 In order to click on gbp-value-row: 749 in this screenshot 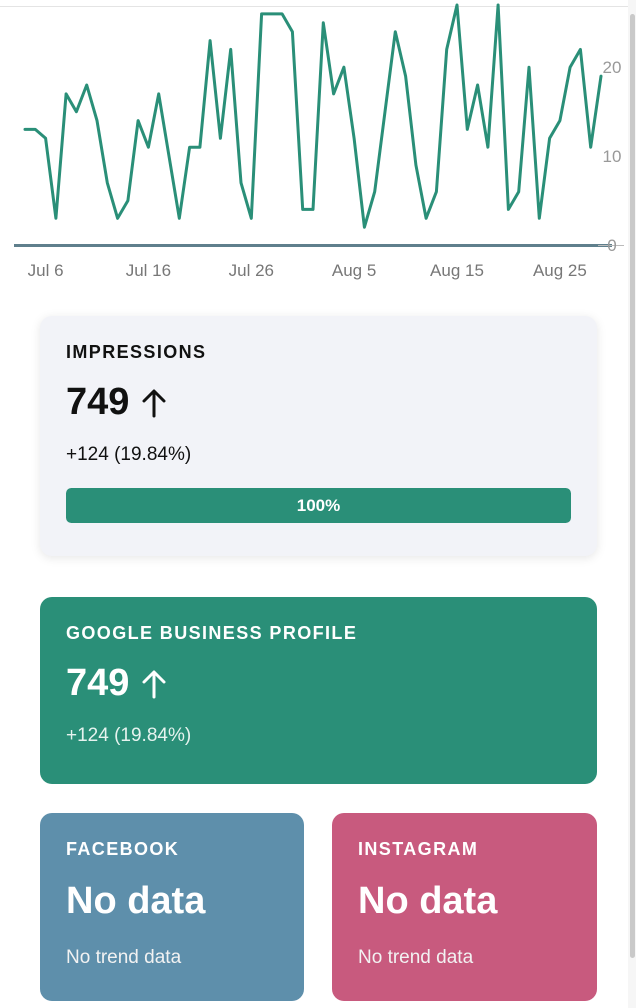, I will do `click(318, 683)`.